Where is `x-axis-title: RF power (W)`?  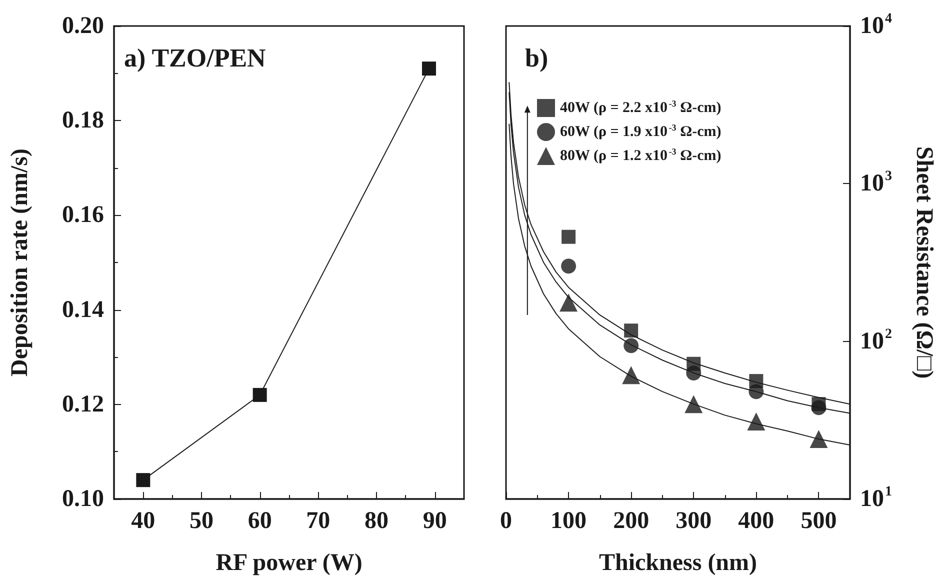
x-axis-title: RF power (W) is located at coordinates (289, 563).